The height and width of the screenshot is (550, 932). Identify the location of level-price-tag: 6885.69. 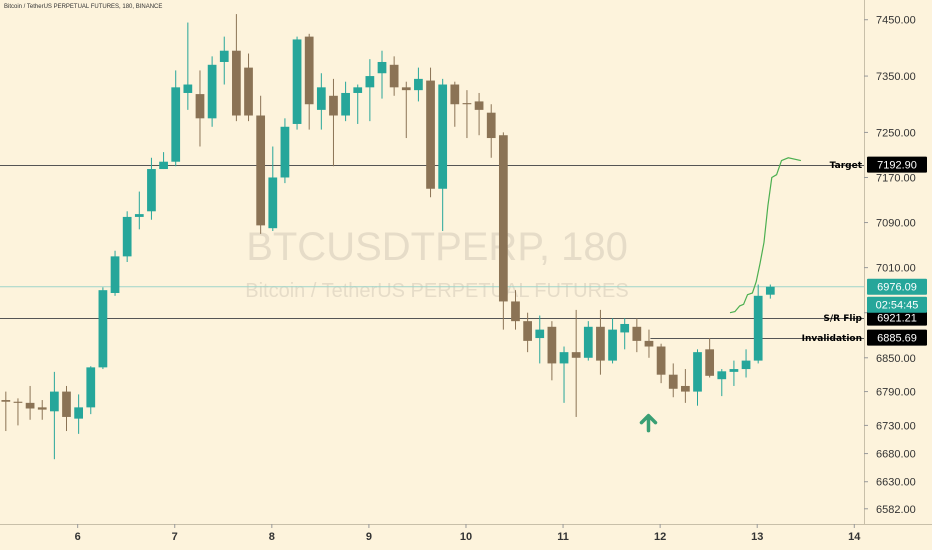
(897, 339).